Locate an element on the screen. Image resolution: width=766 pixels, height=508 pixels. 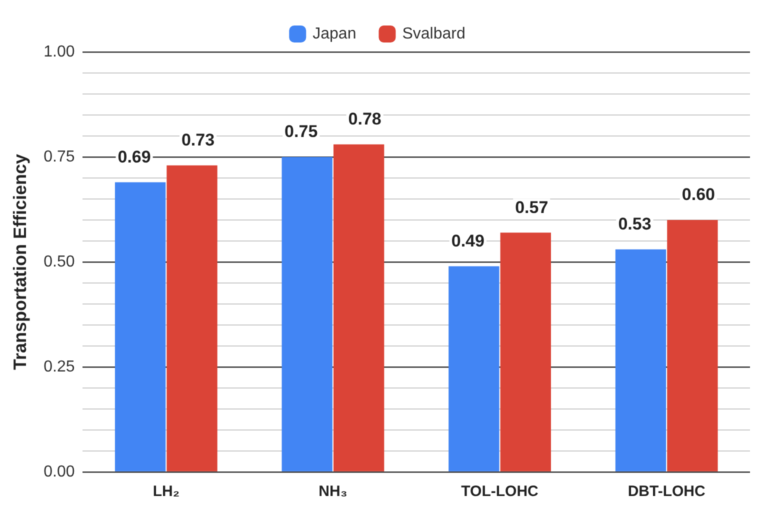
y-tick-label: 0.25 is located at coordinates (59, 367).